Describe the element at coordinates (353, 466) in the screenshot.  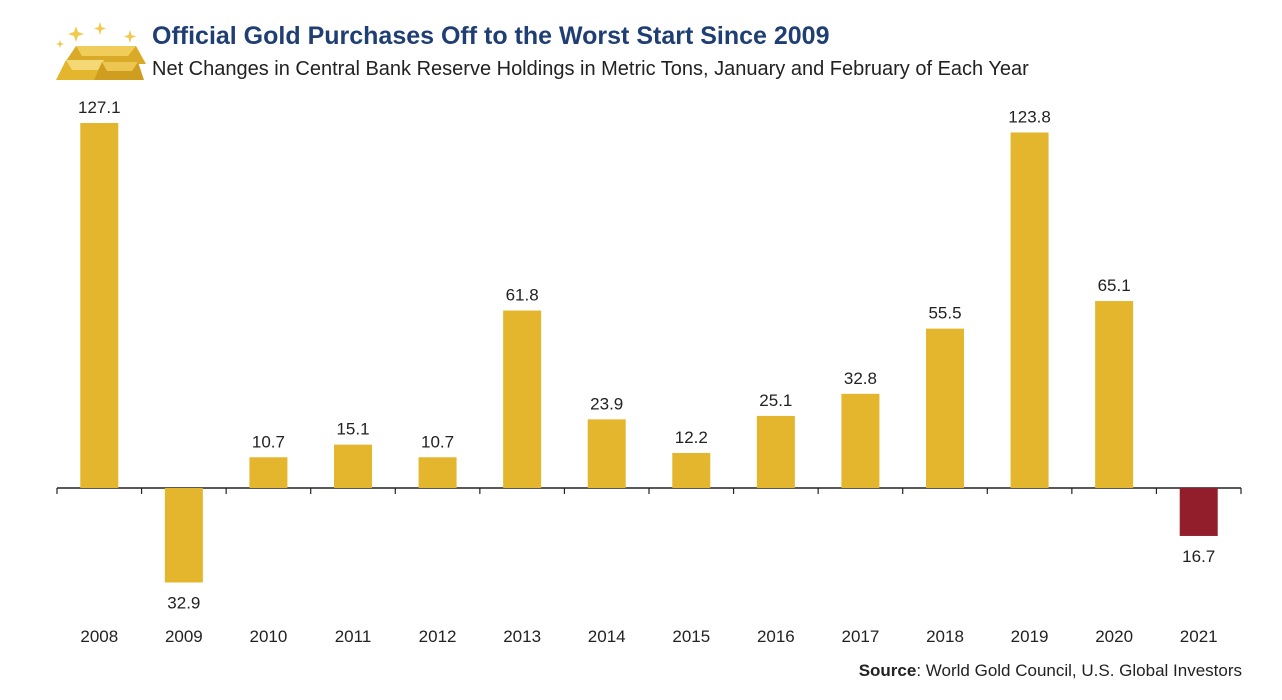
I see `bar-2011` at that location.